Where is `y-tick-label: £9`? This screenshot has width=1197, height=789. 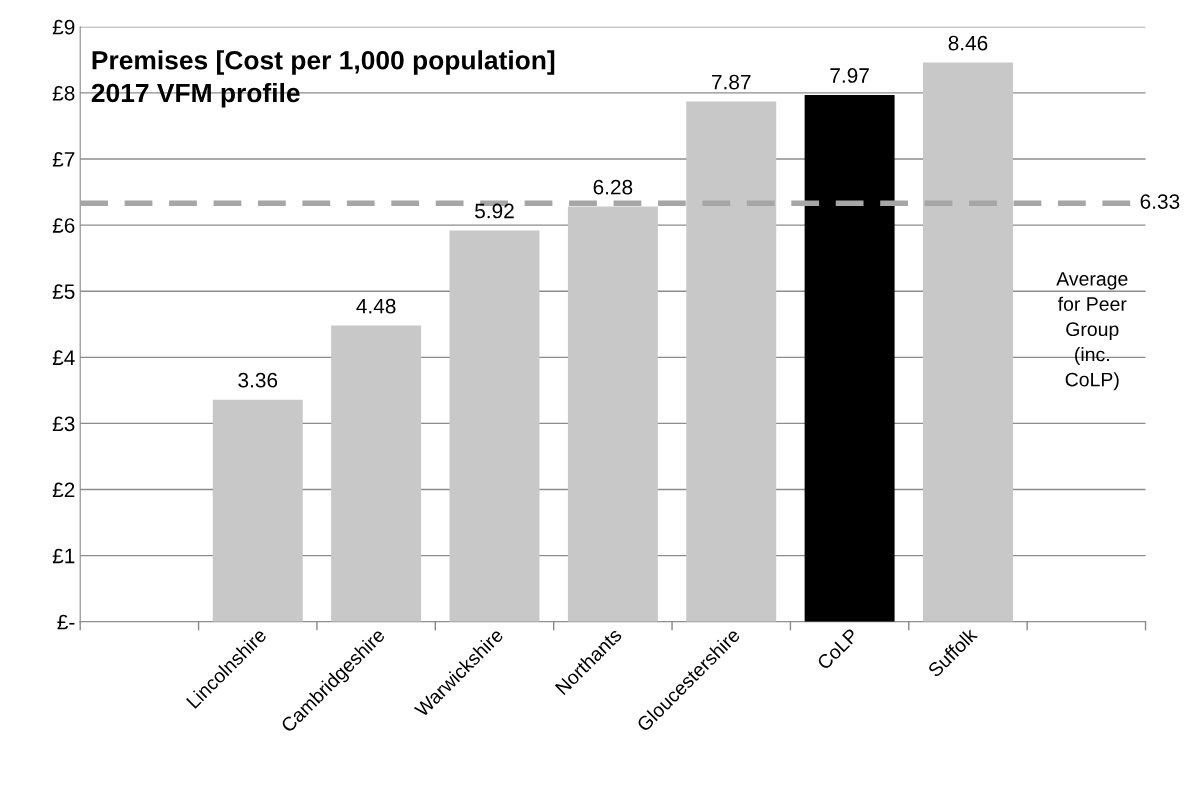
y-tick-label: £9 is located at coordinates (63, 27).